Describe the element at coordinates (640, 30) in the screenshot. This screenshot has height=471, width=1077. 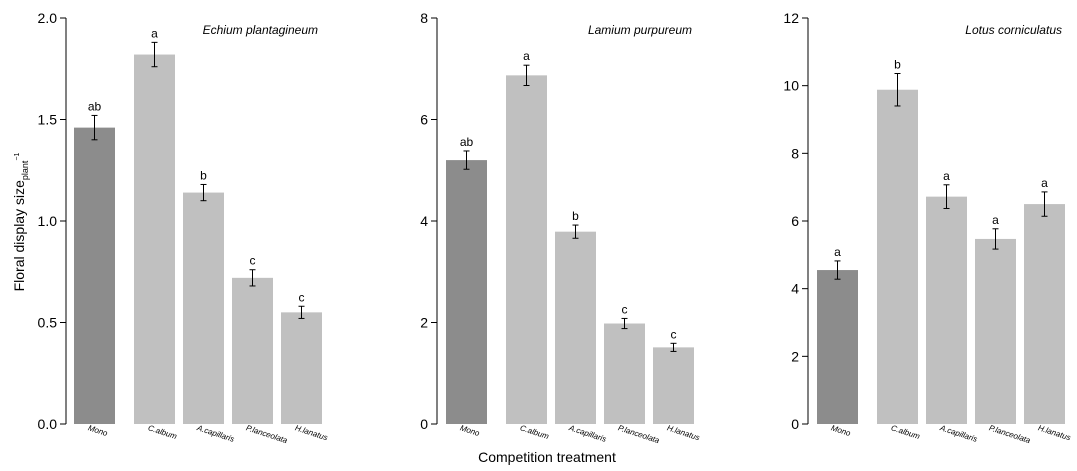
I see `panel-title: Lamium purpureum` at that location.